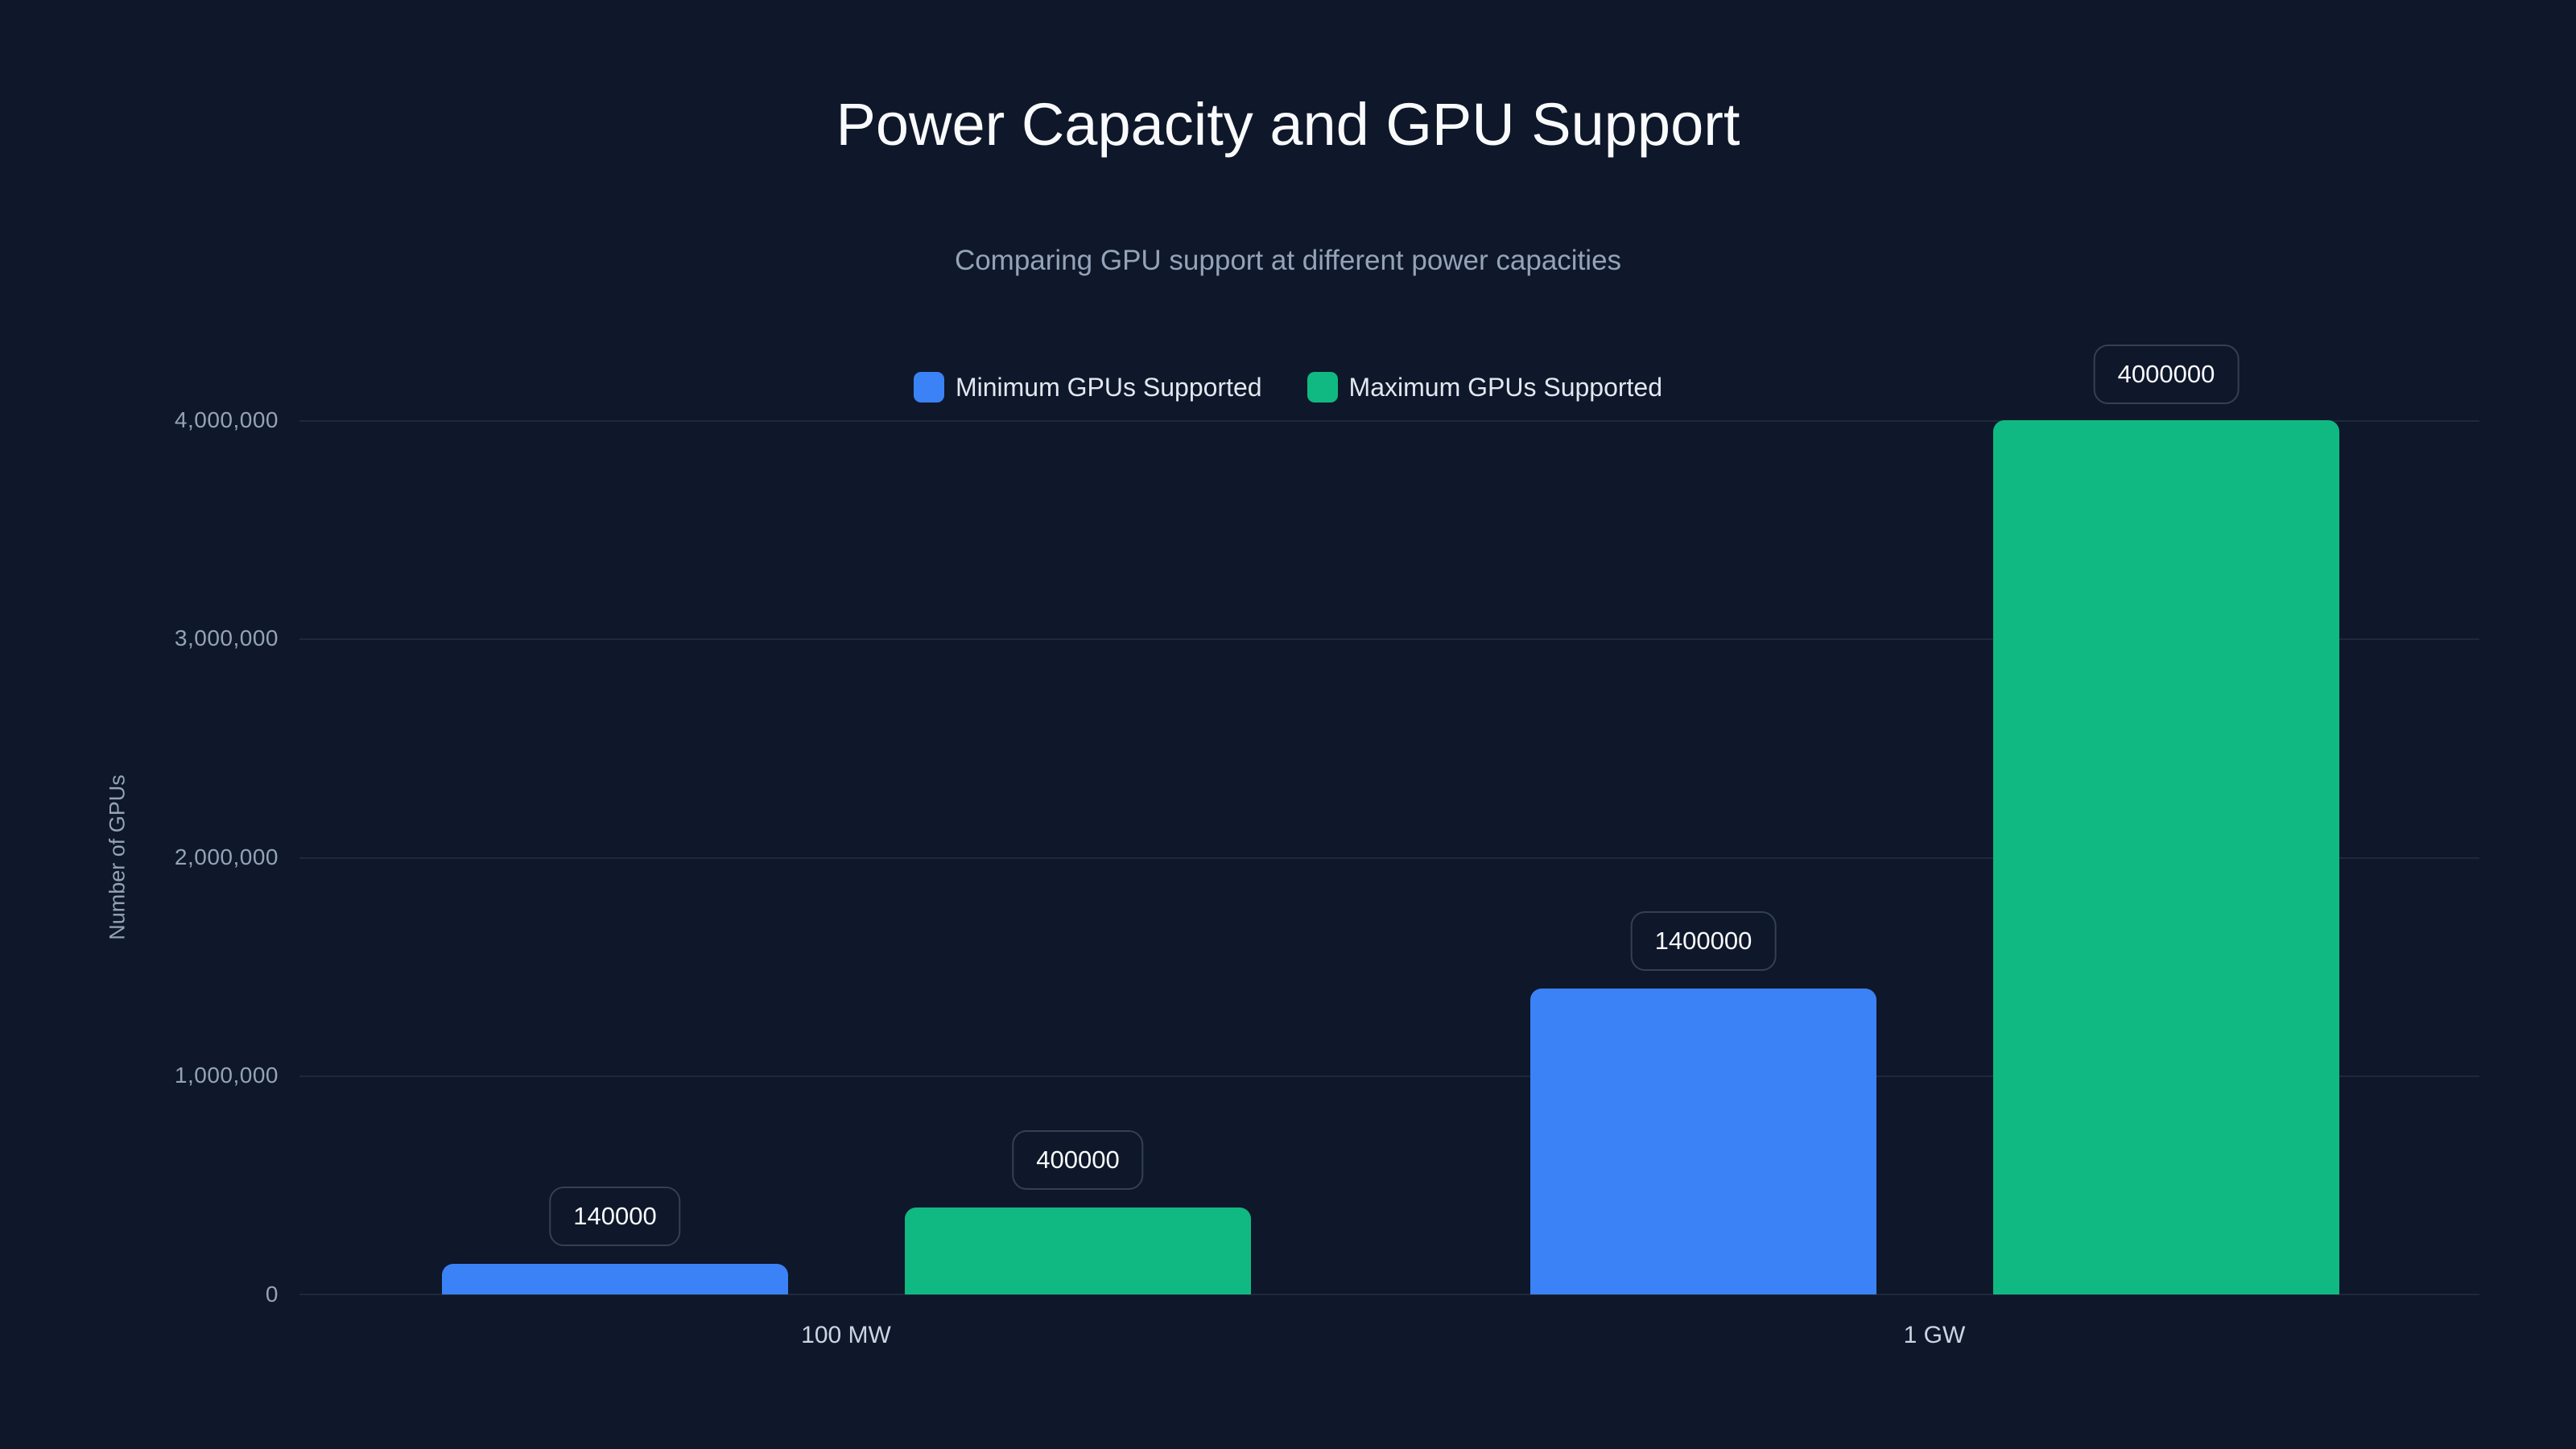  Describe the element at coordinates (1505, 387) in the screenshot. I see `legend-label-maximum: Maximum GPUs Supported` at that location.